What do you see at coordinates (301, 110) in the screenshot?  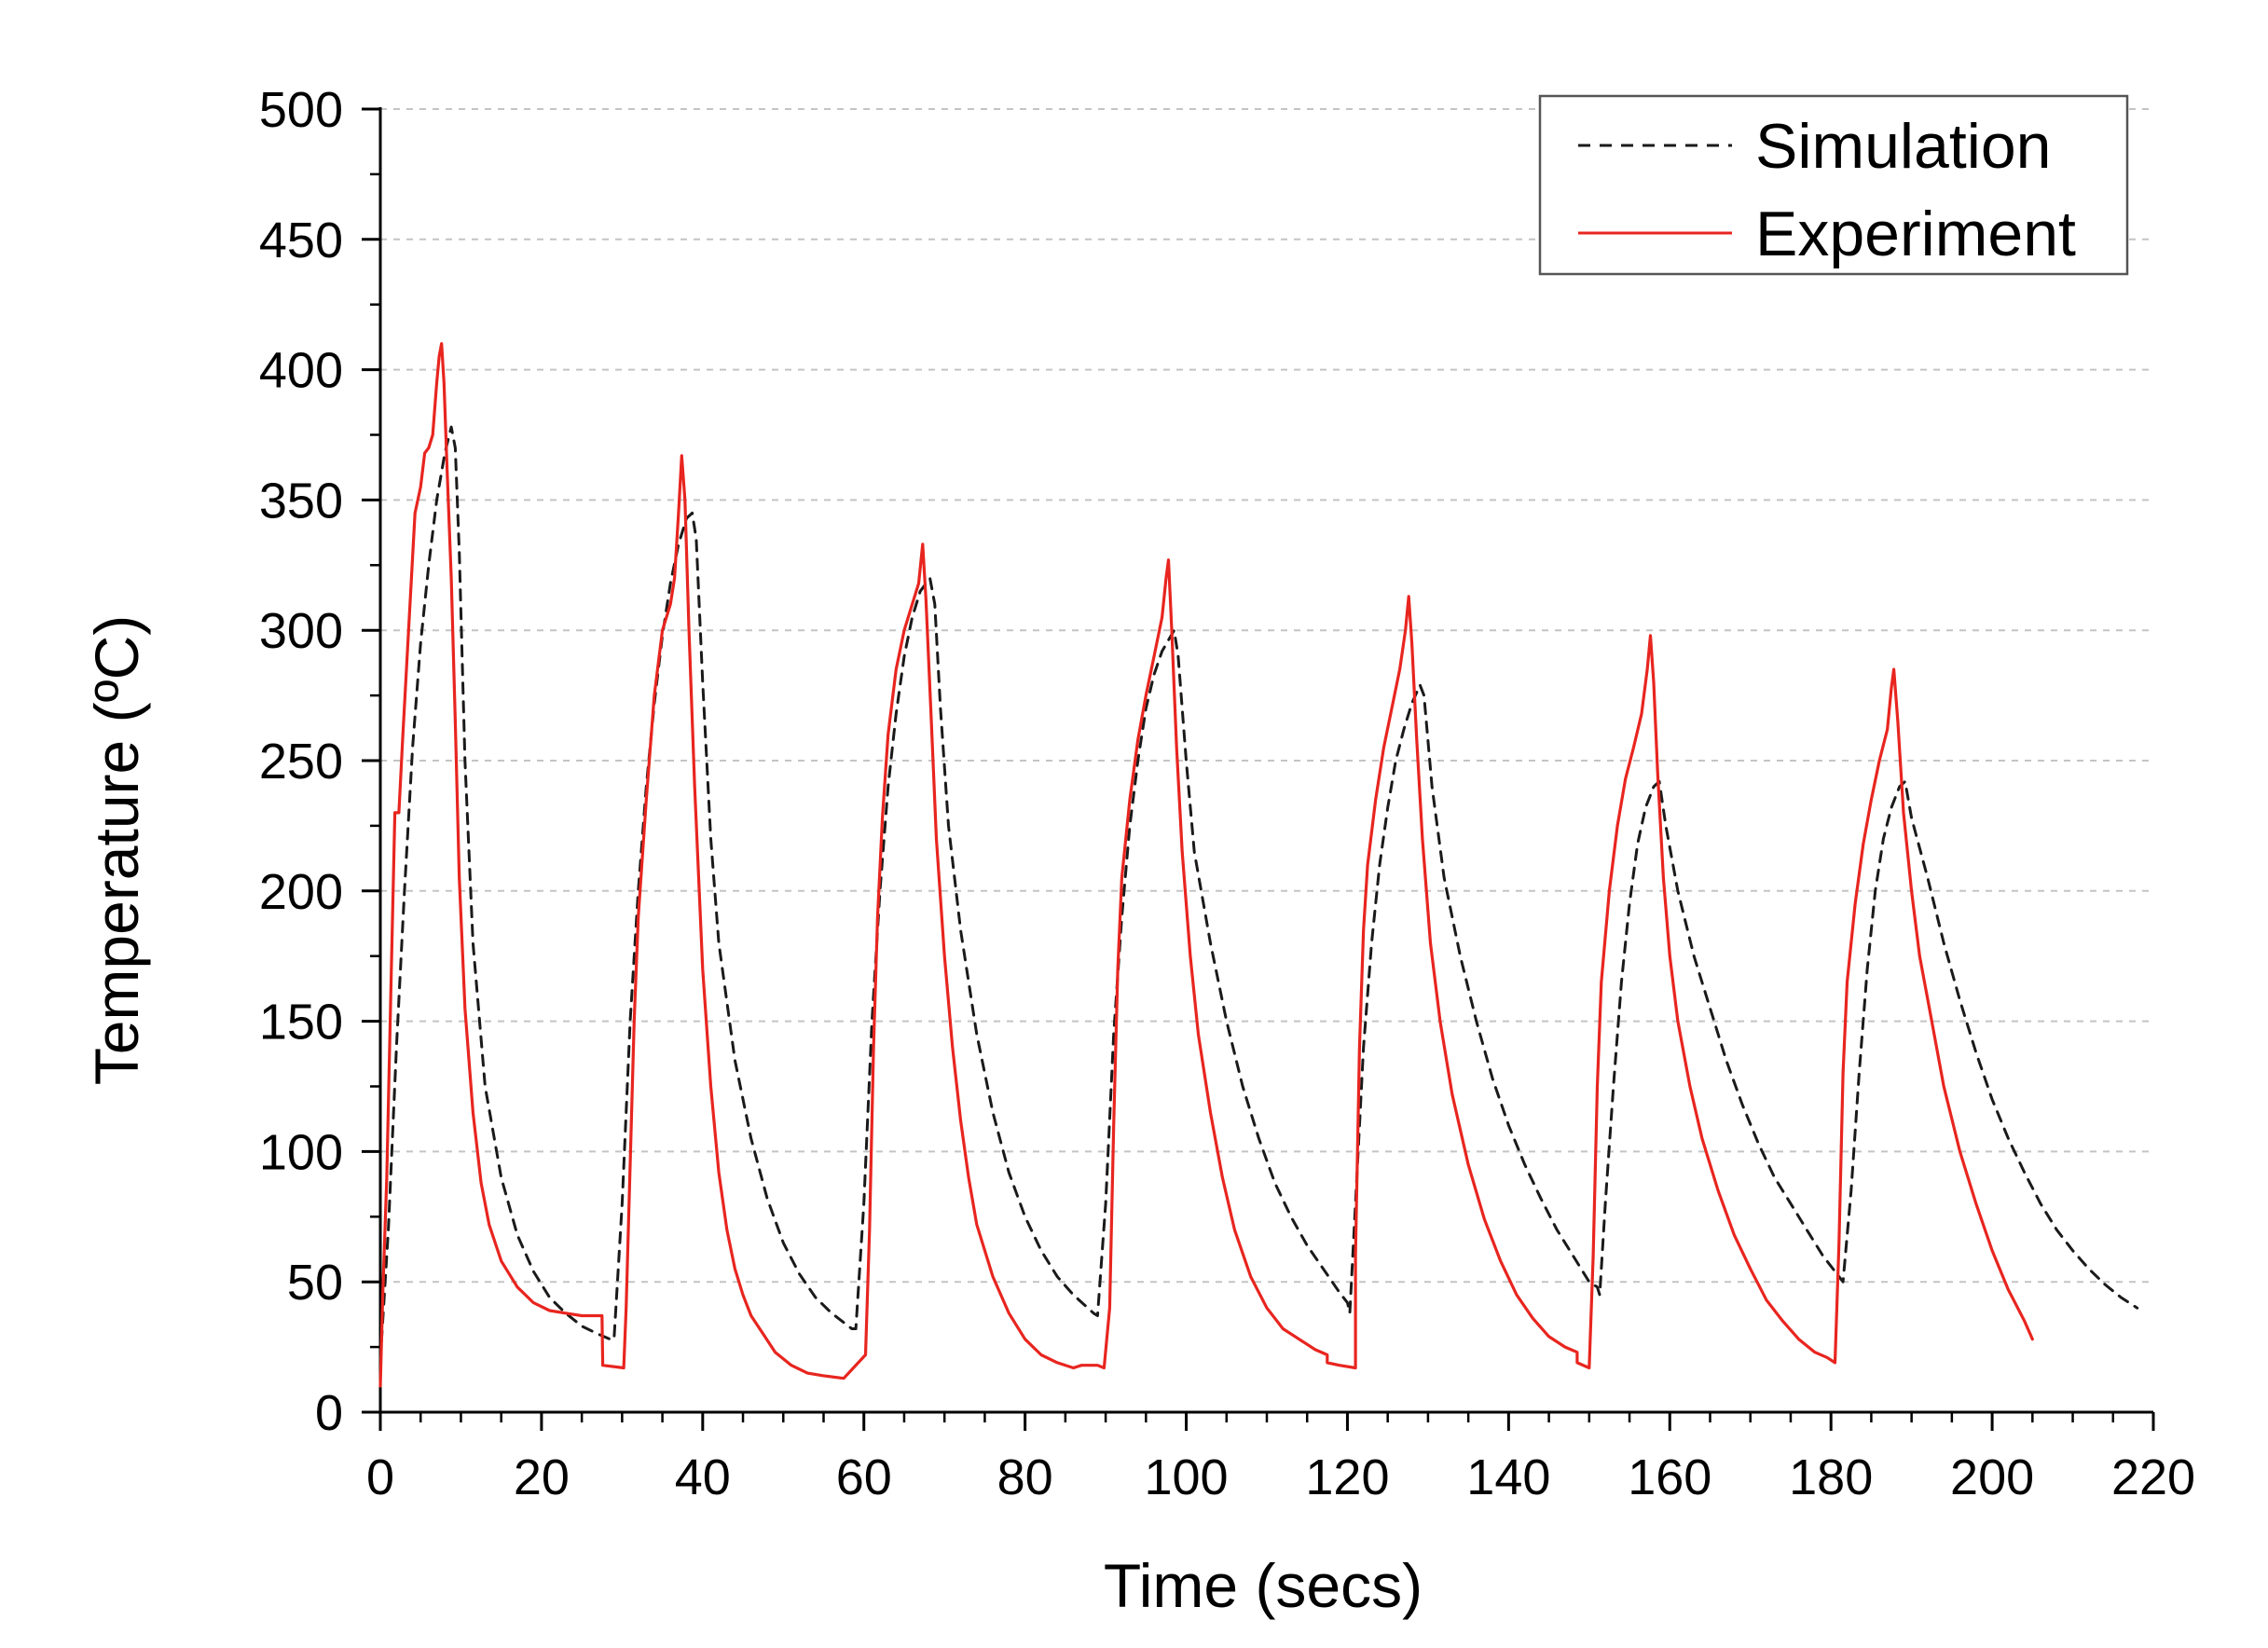 I see `y-tick-label: 500` at bounding box center [301, 110].